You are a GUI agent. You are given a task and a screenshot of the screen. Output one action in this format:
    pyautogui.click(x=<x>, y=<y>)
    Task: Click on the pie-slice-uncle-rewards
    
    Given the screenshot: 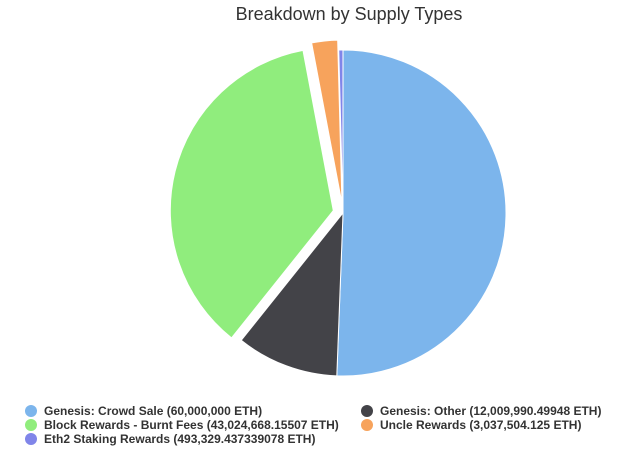 What is the action you would take?
    pyautogui.click(x=327, y=121)
    